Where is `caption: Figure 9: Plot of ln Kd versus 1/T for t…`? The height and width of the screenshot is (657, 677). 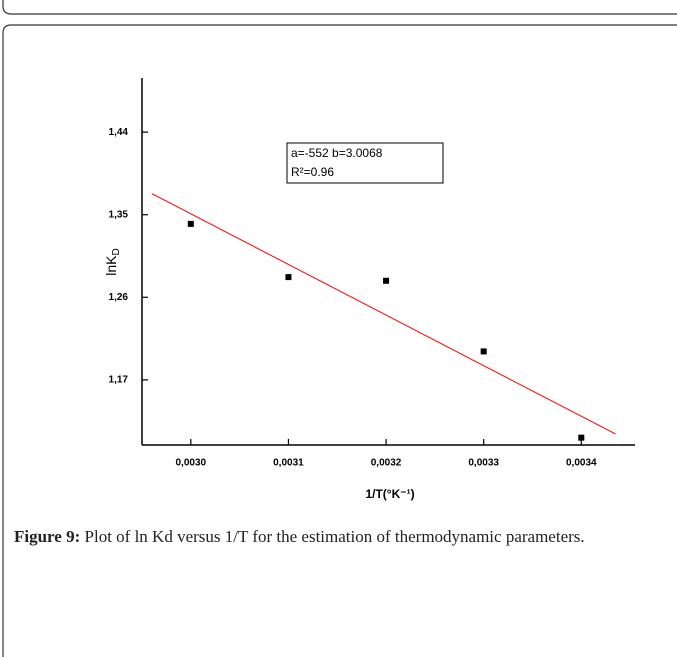
caption: Figure 9: Plot of ln Kd versus 1/T for t… is located at coordinates (338, 536).